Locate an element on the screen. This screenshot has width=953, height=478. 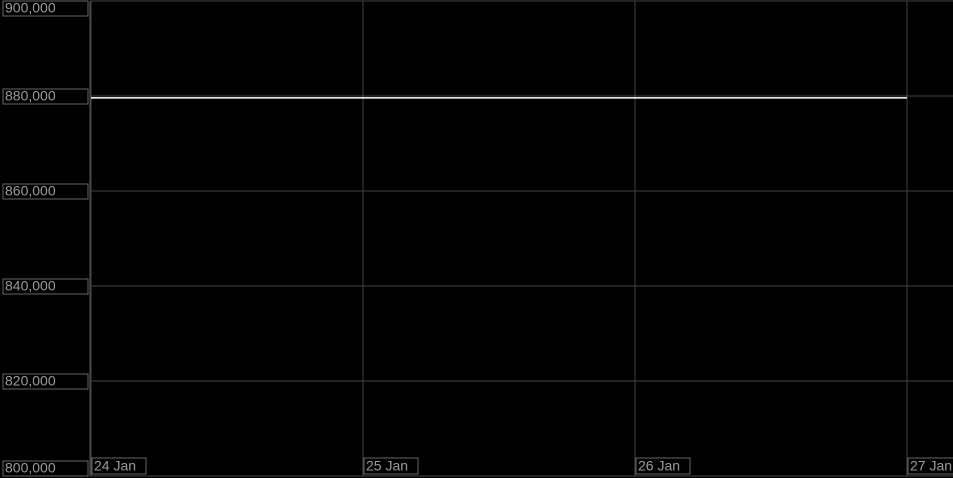
x-tick-label: 27 Jan is located at coordinates (931, 466).